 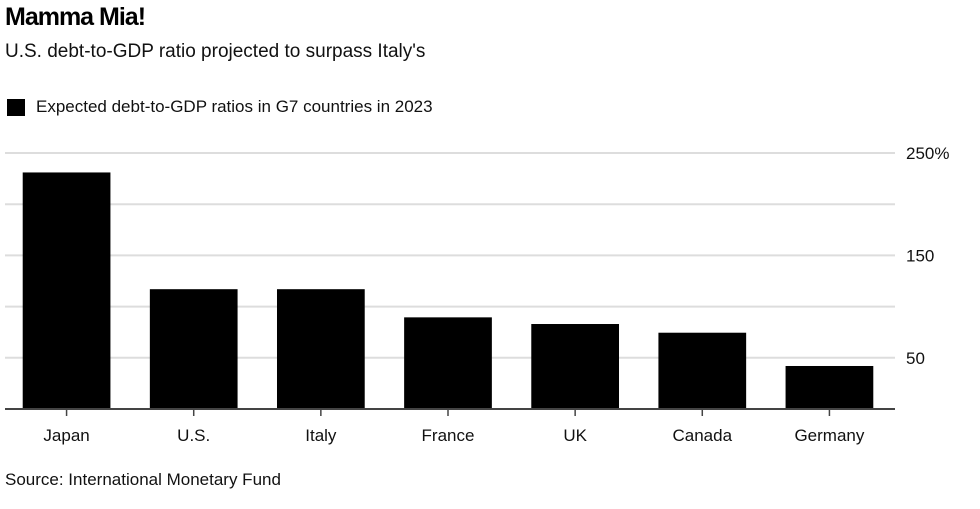 What do you see at coordinates (829, 387) in the screenshot?
I see `bar-germany` at bounding box center [829, 387].